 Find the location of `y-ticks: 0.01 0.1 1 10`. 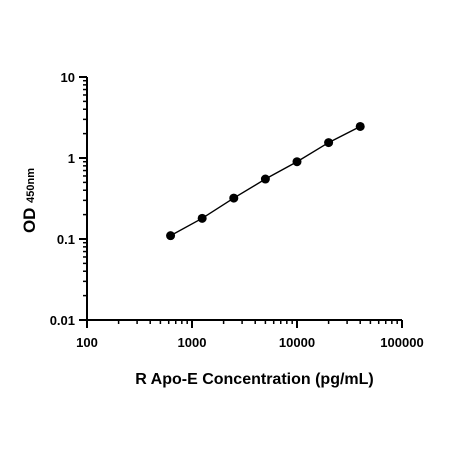

y-ticks: 0.01 0.1 1 10 is located at coordinates (68, 199).